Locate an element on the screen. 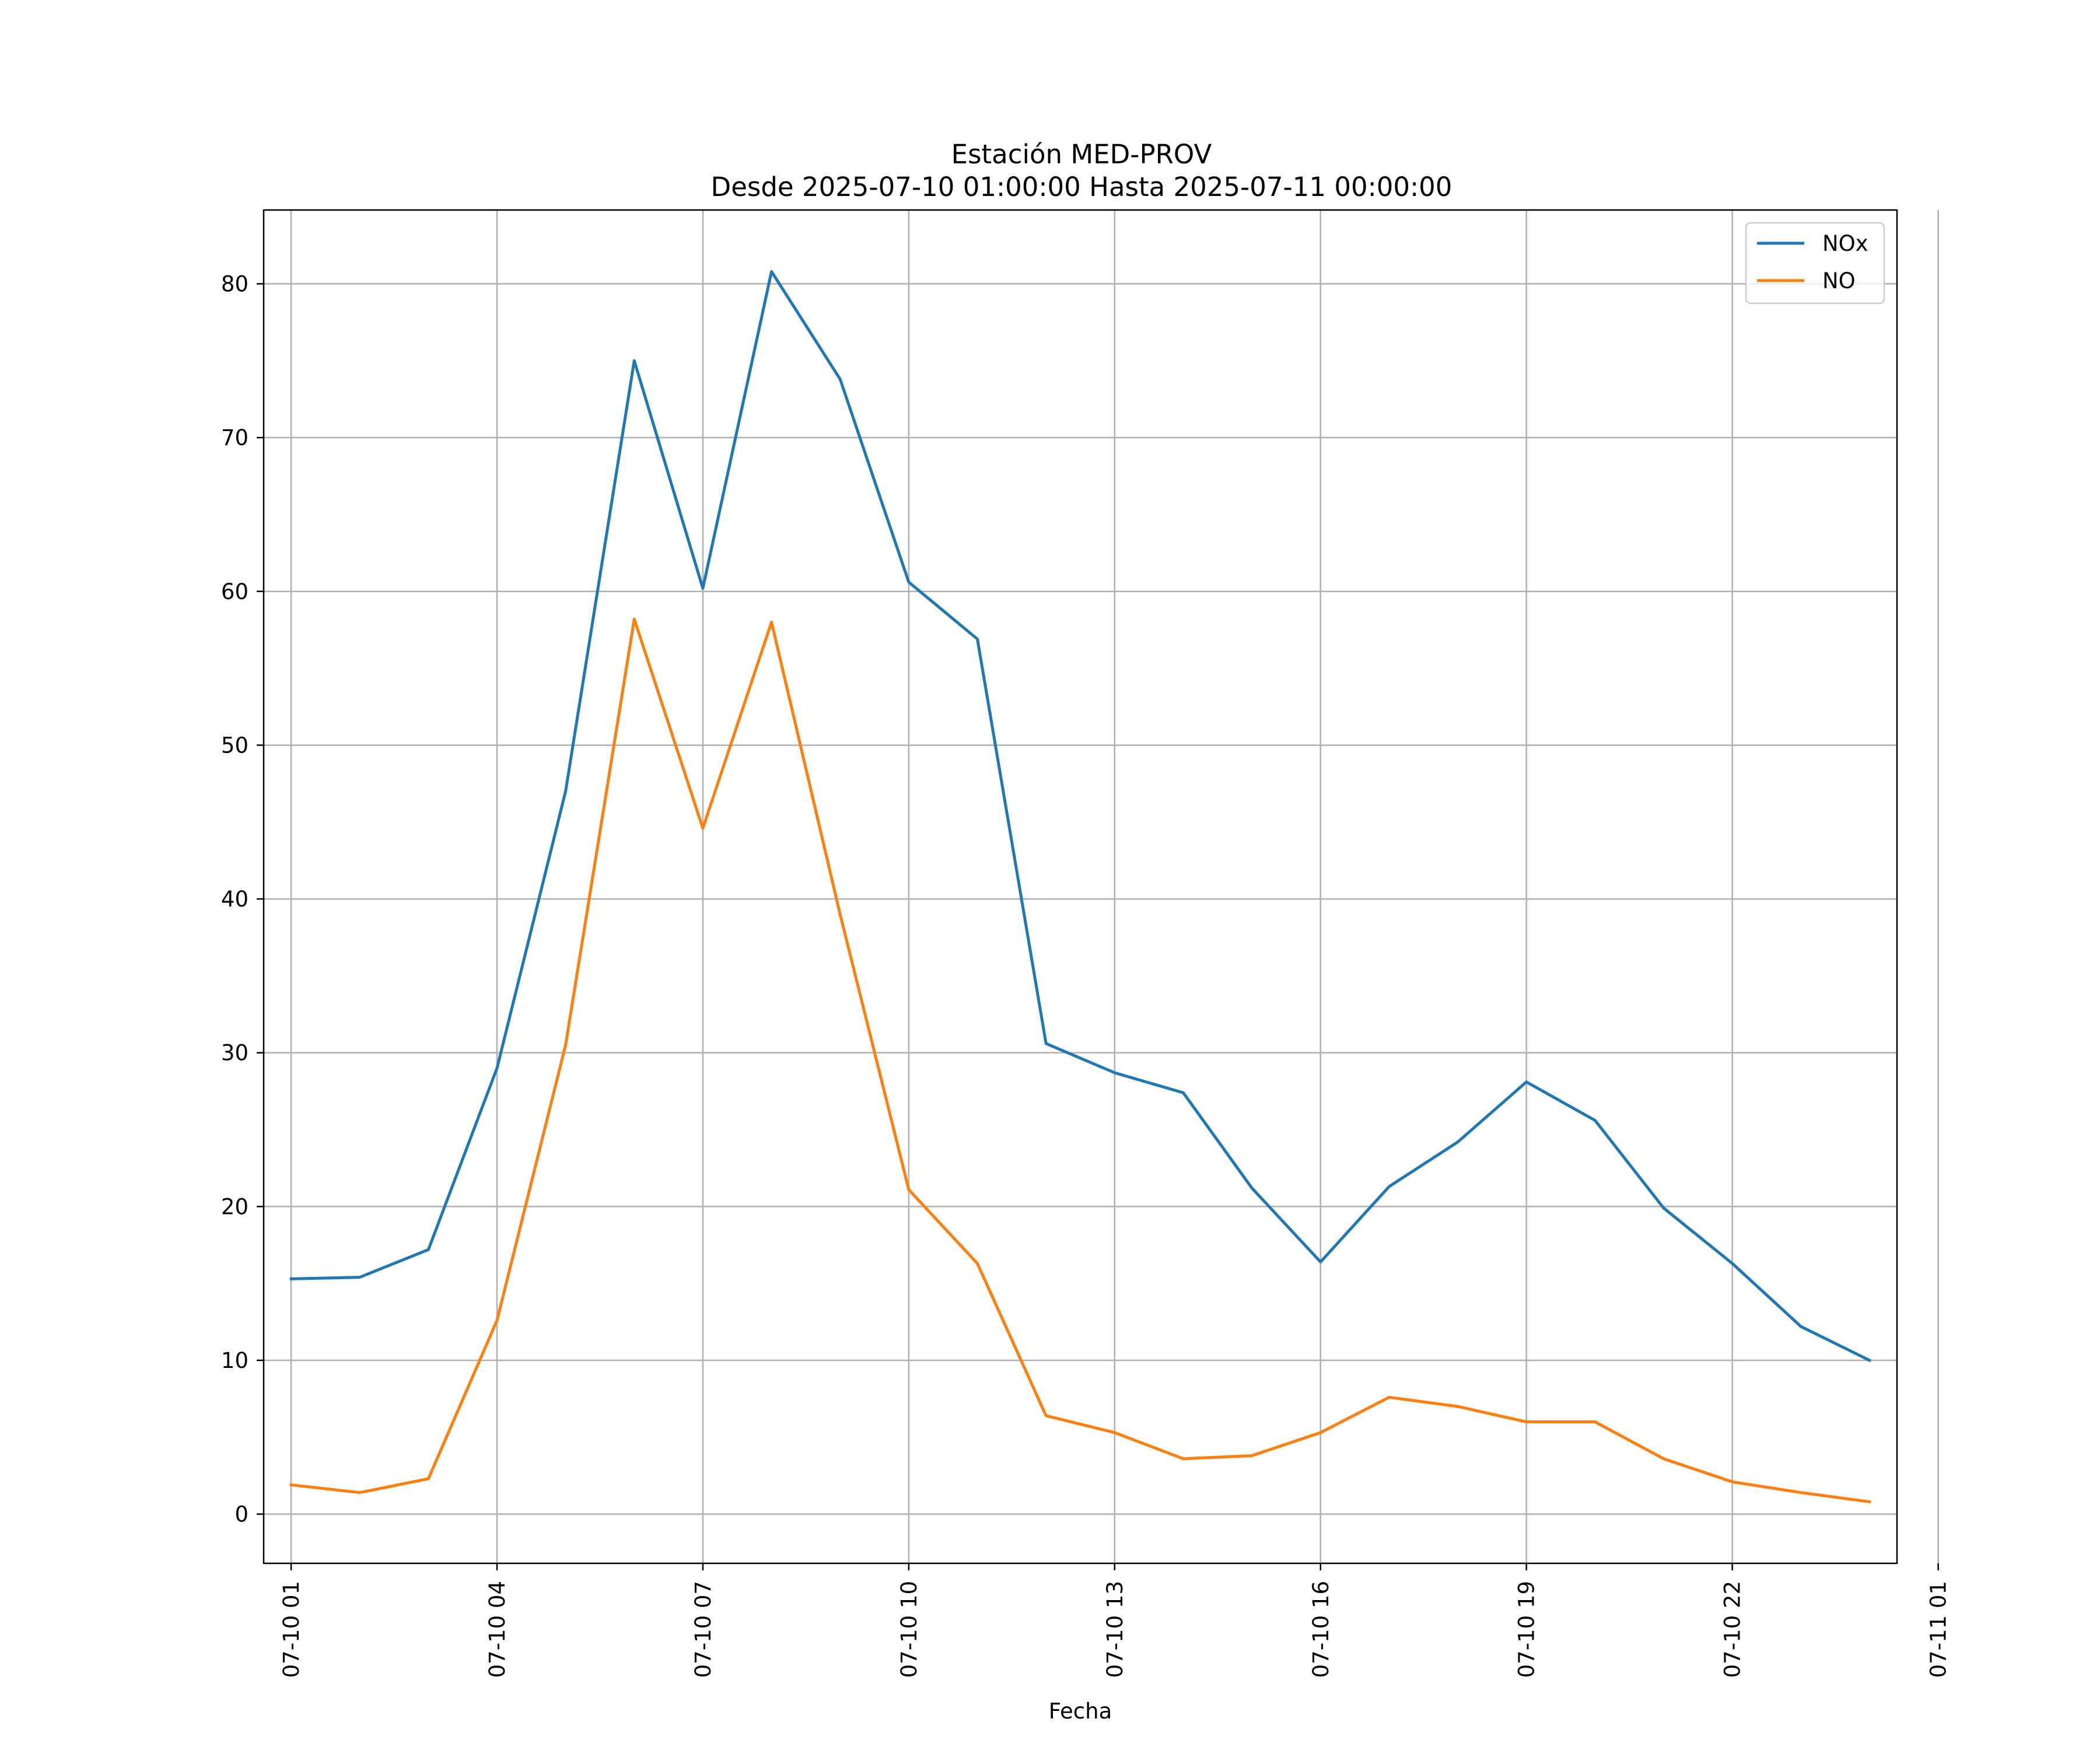 The height and width of the screenshot is (1750, 2100). y-axis-ticks: 0 10 20 30 40 50 60 70 80 is located at coordinates (242, 900).